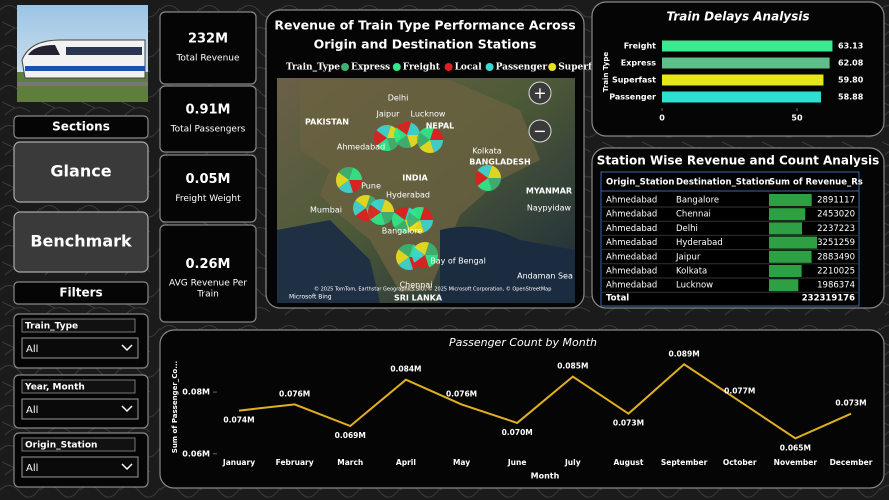 The width and height of the screenshot is (889, 500). Describe the element at coordinates (693, 215) in the screenshot. I see `cell: Chennai` at that location.